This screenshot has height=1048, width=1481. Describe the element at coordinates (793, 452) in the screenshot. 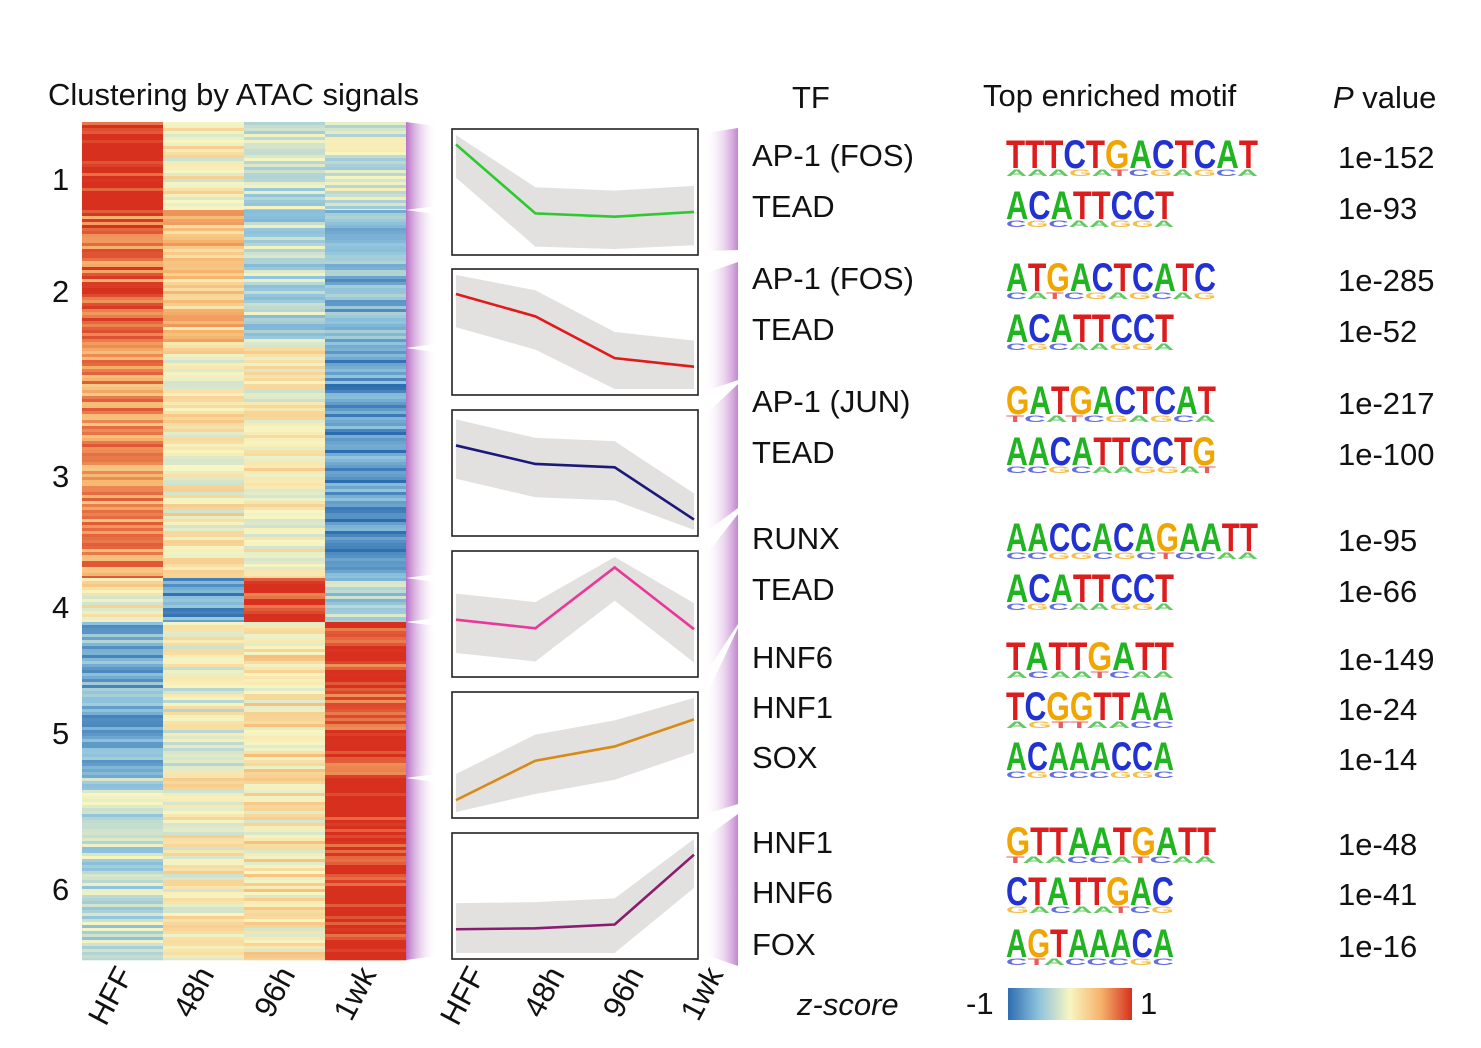

I see `tf-name: TEAD` at that location.